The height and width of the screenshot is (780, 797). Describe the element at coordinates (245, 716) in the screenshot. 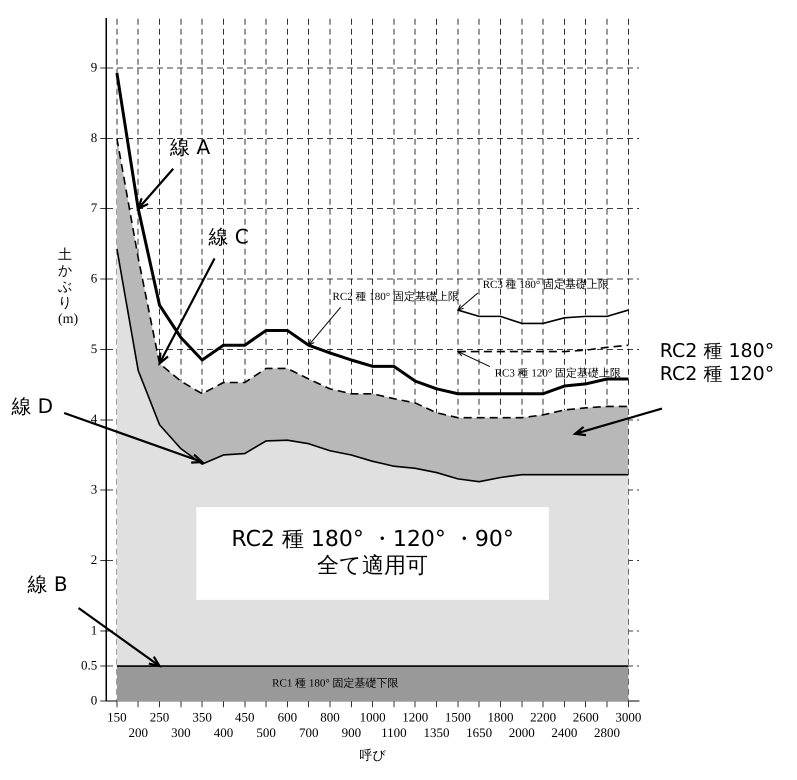

I see `x-tick-label: 450` at that location.